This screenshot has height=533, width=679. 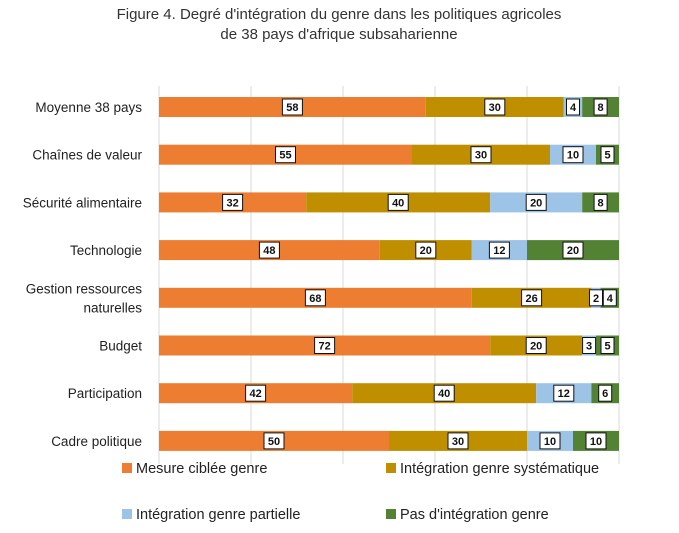 I want to click on category-label: Moyenne 38 pays, so click(x=88, y=107).